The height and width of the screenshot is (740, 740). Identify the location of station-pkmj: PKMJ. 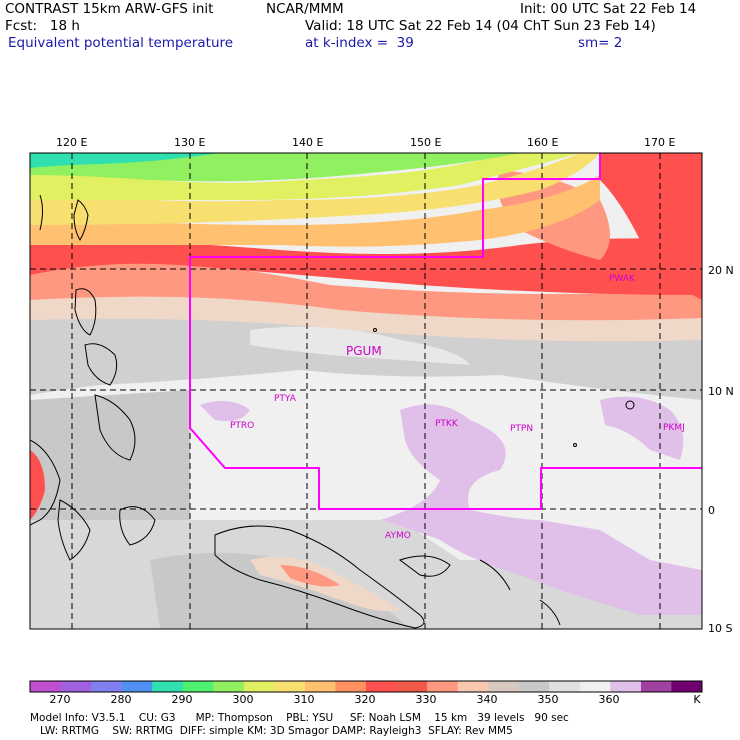
(674, 428).